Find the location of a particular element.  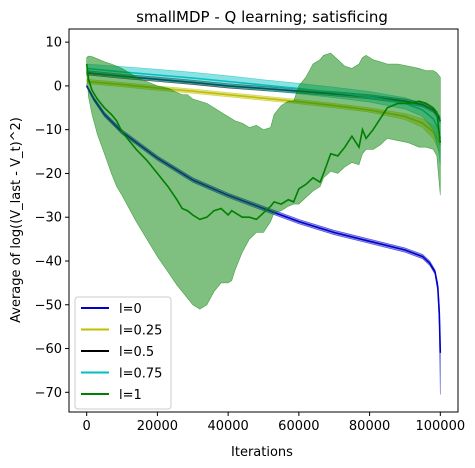

y-tick-label: −70 is located at coordinates (48, 393).